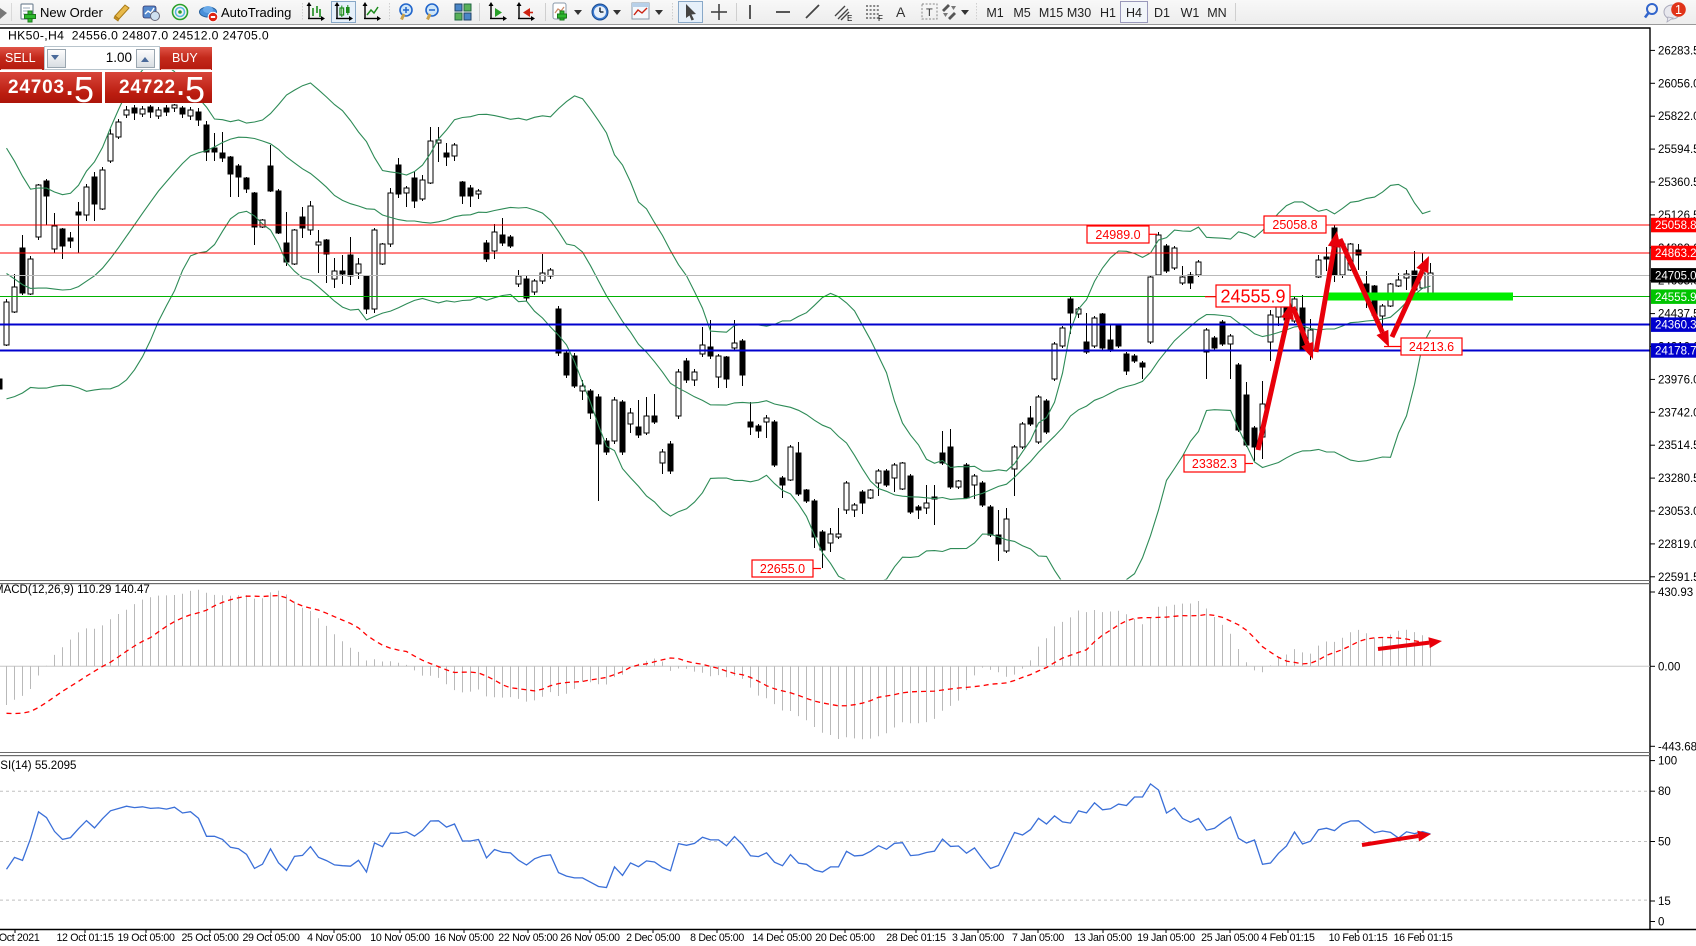 The width and height of the screenshot is (1696, 946). Describe the element at coordinates (84, 938) in the screenshot. I see `svg-text: 12 Oct 01:15` at that location.